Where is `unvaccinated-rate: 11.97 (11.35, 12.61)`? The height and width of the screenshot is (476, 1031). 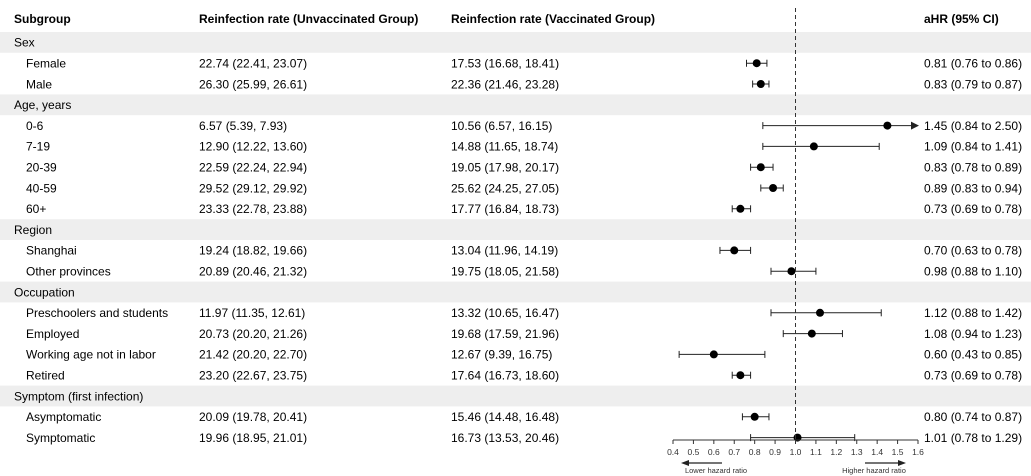 unvaccinated-rate: 11.97 (11.35, 12.61) is located at coordinates (252, 313).